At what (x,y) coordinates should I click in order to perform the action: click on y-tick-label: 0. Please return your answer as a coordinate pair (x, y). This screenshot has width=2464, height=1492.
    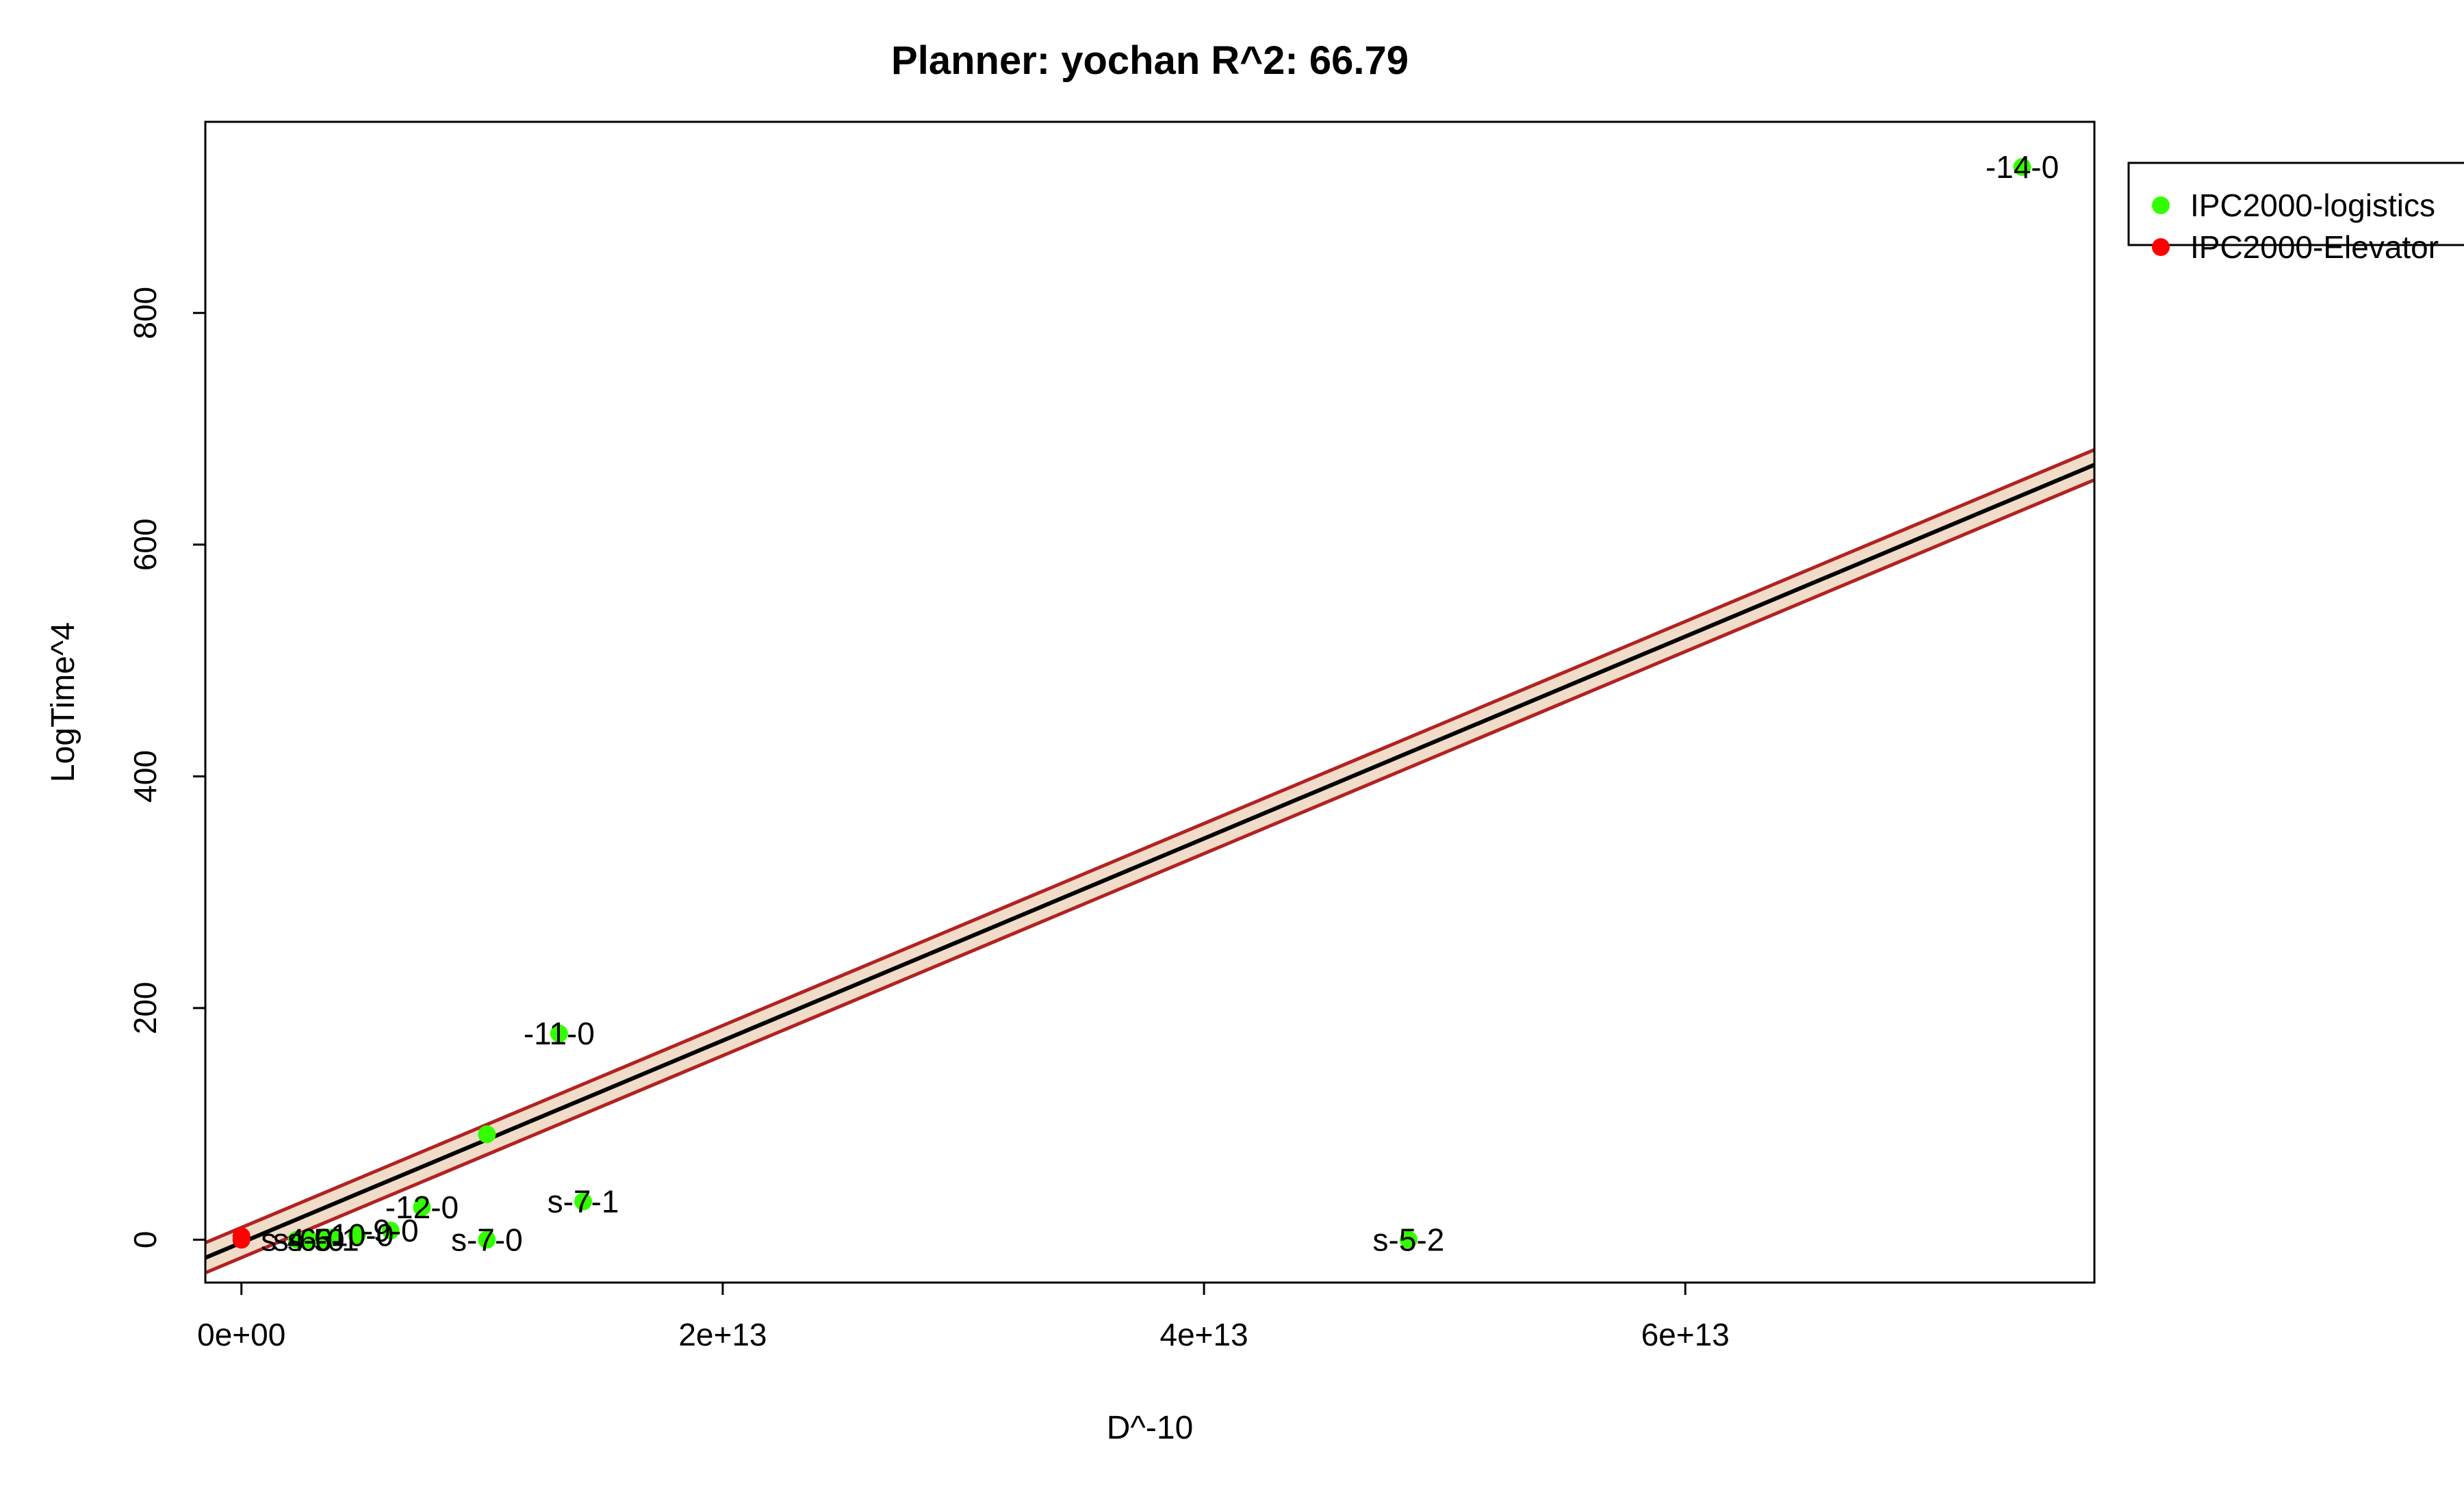
    Looking at the image, I should click on (145, 1240).